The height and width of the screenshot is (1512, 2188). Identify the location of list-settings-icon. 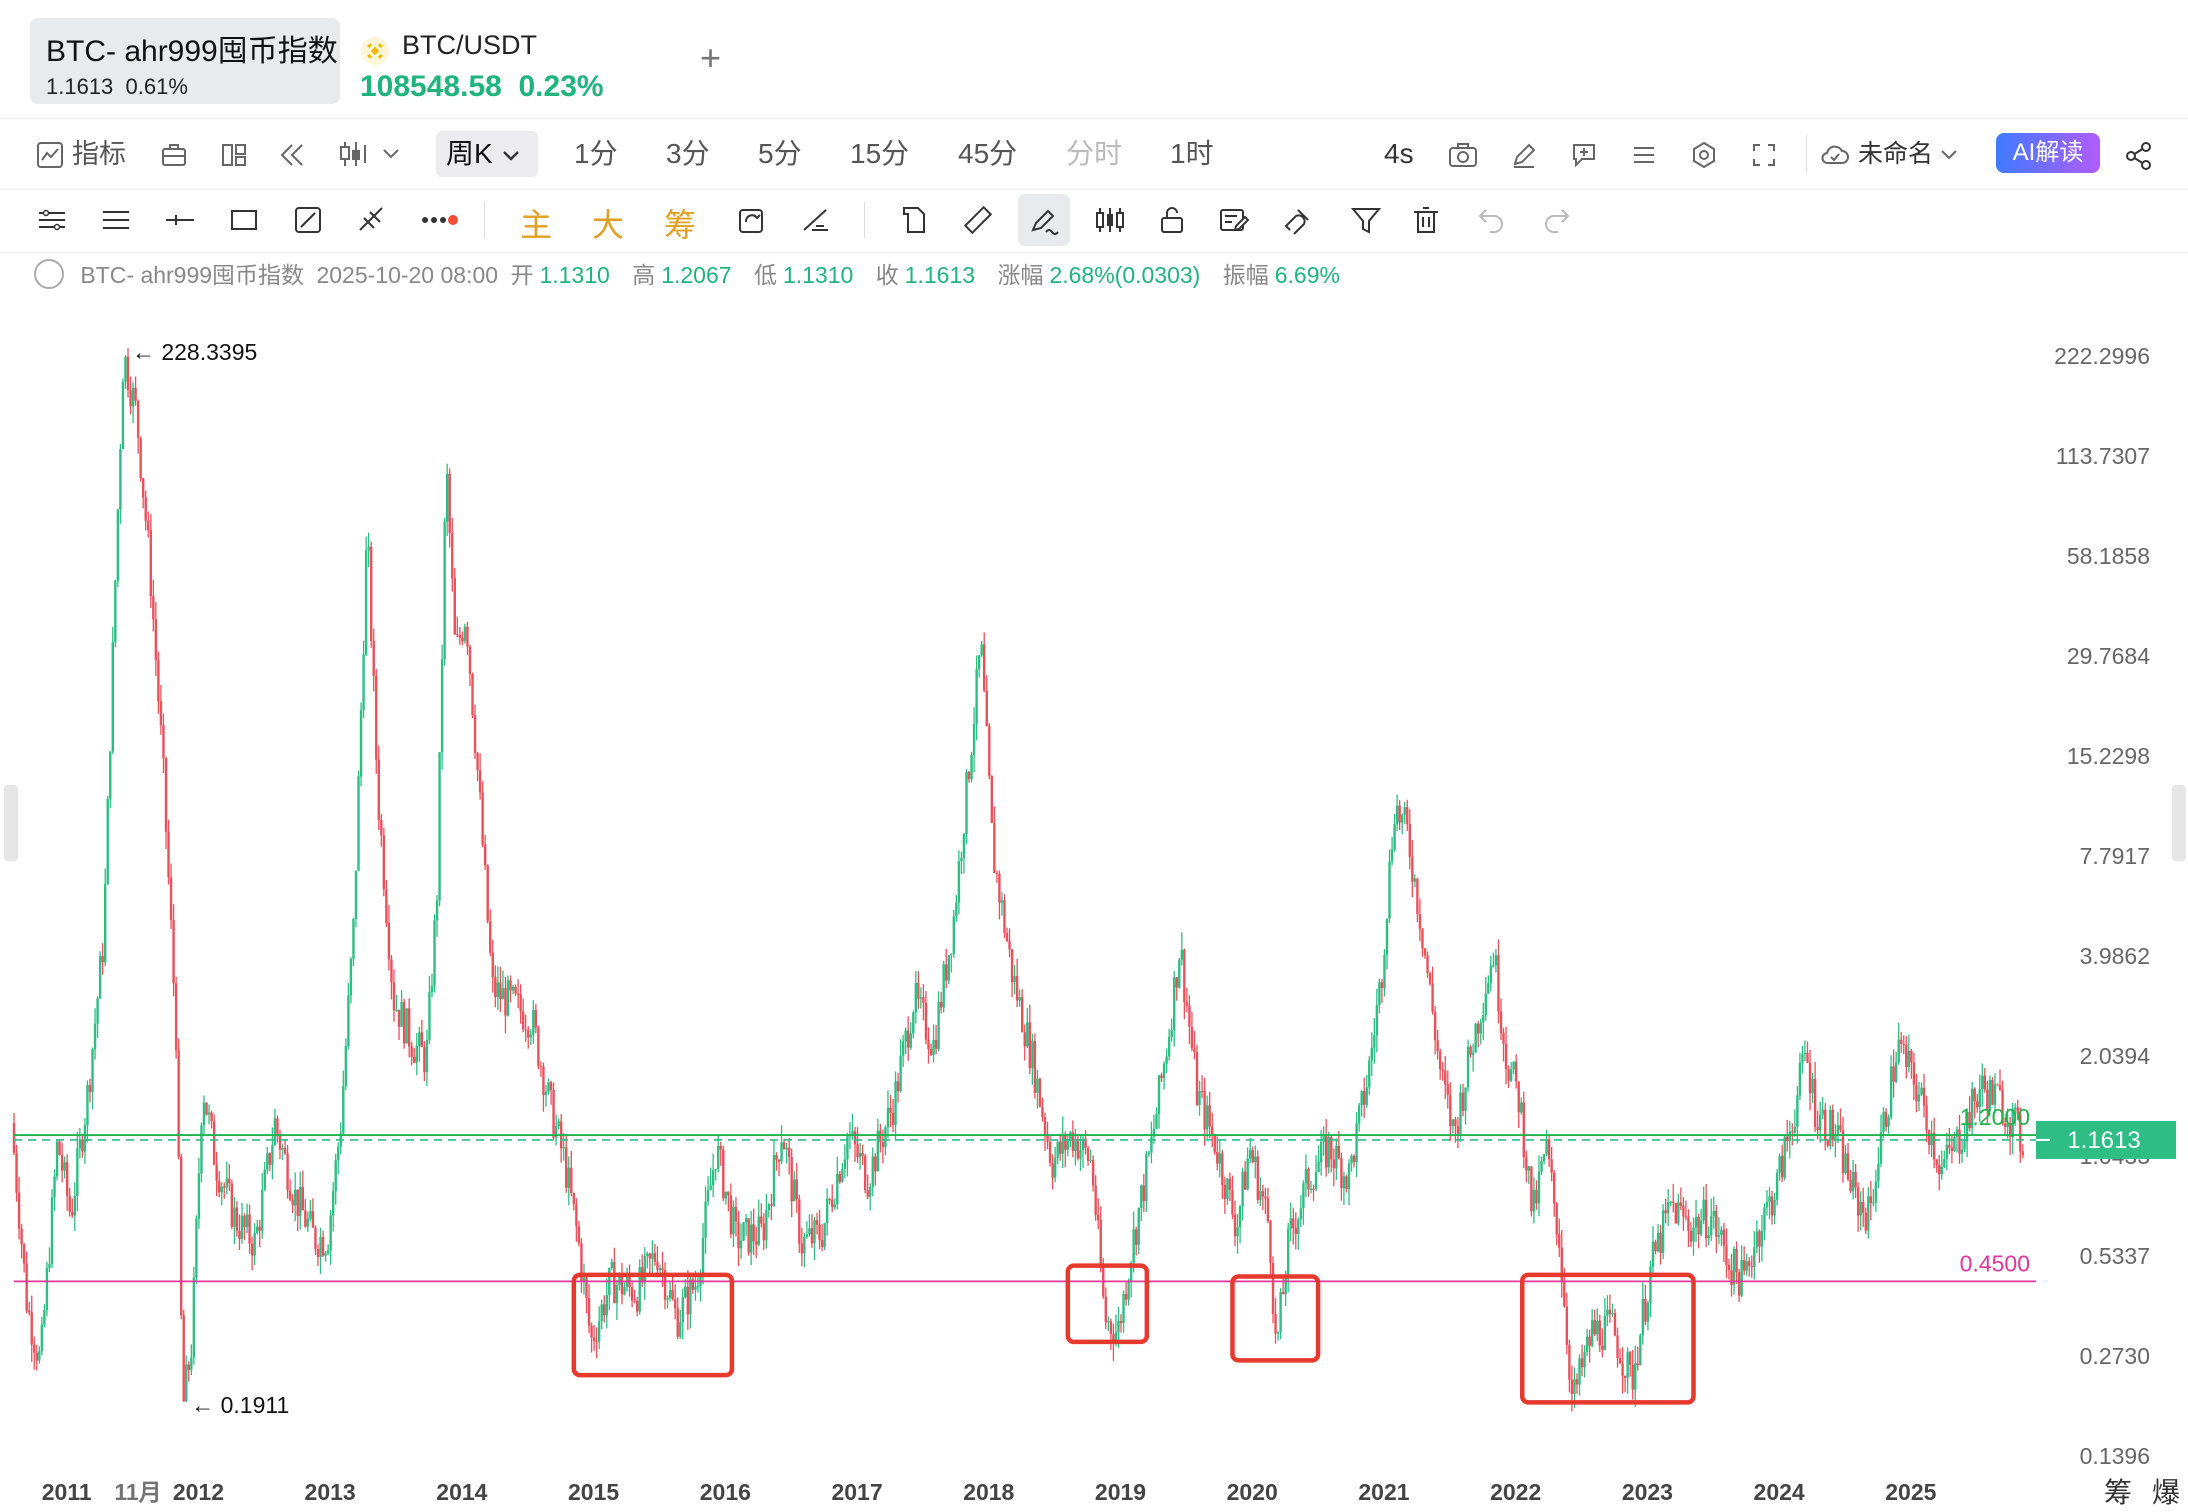
(1644, 155).